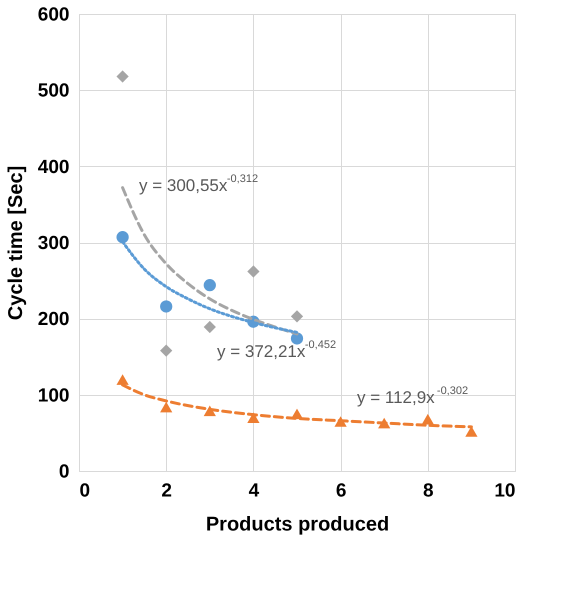 The height and width of the screenshot is (590, 579). Describe the element at coordinates (341, 491) in the screenshot. I see `x-tick-label: 6` at that location.